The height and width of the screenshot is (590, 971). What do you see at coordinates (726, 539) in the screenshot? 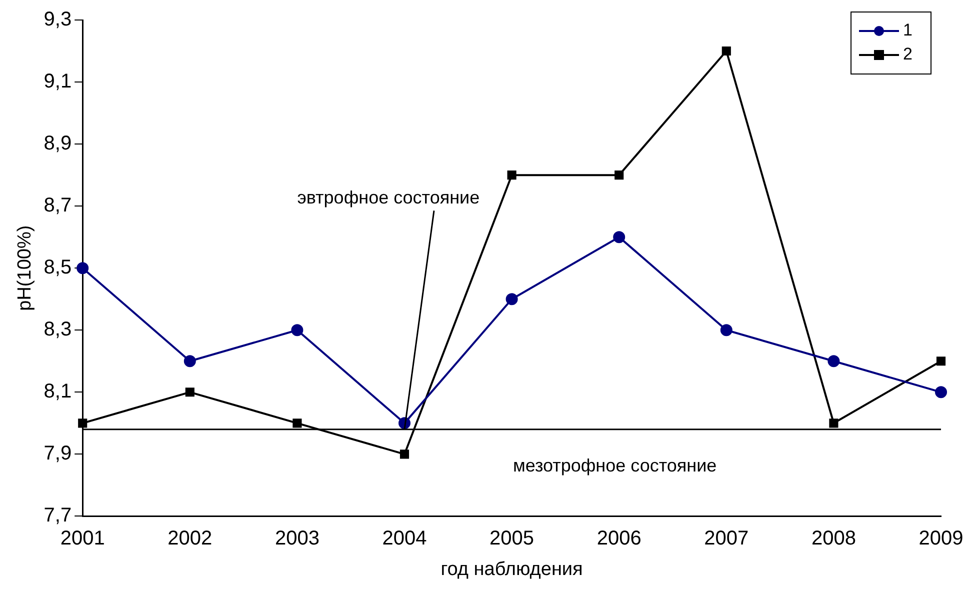
I see `x-tick-label: 2007` at bounding box center [726, 539].